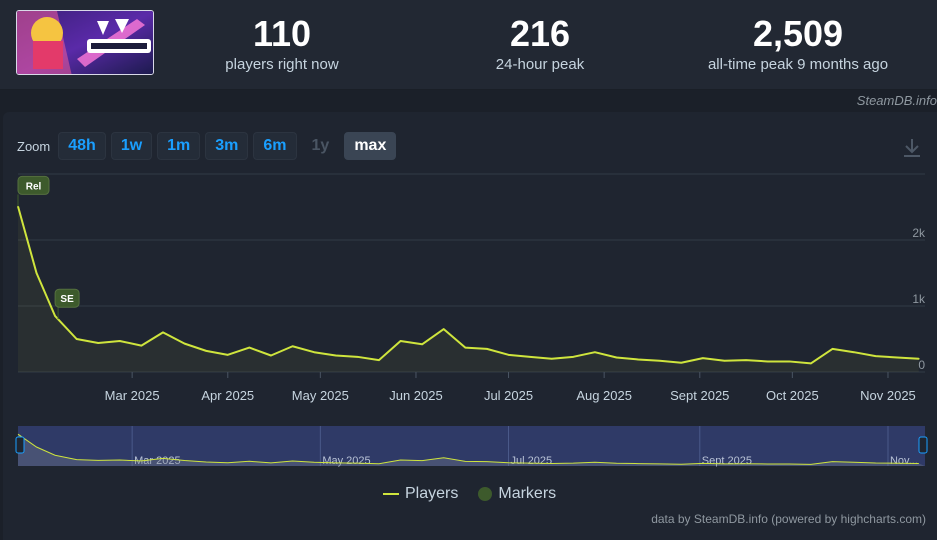 The height and width of the screenshot is (540, 937). Describe the element at coordinates (485, 494) in the screenshot. I see `markers-dot-swatch` at that location.